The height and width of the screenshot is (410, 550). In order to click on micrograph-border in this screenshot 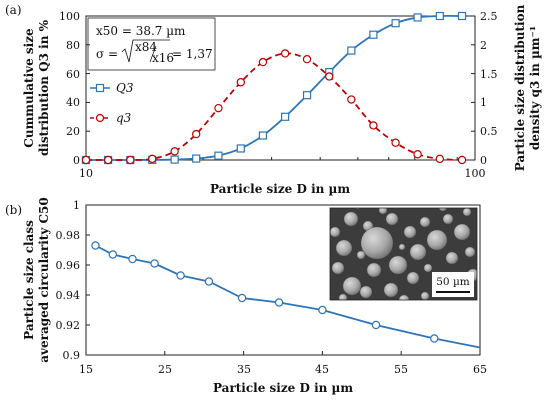, I will do `click(403, 254)`.